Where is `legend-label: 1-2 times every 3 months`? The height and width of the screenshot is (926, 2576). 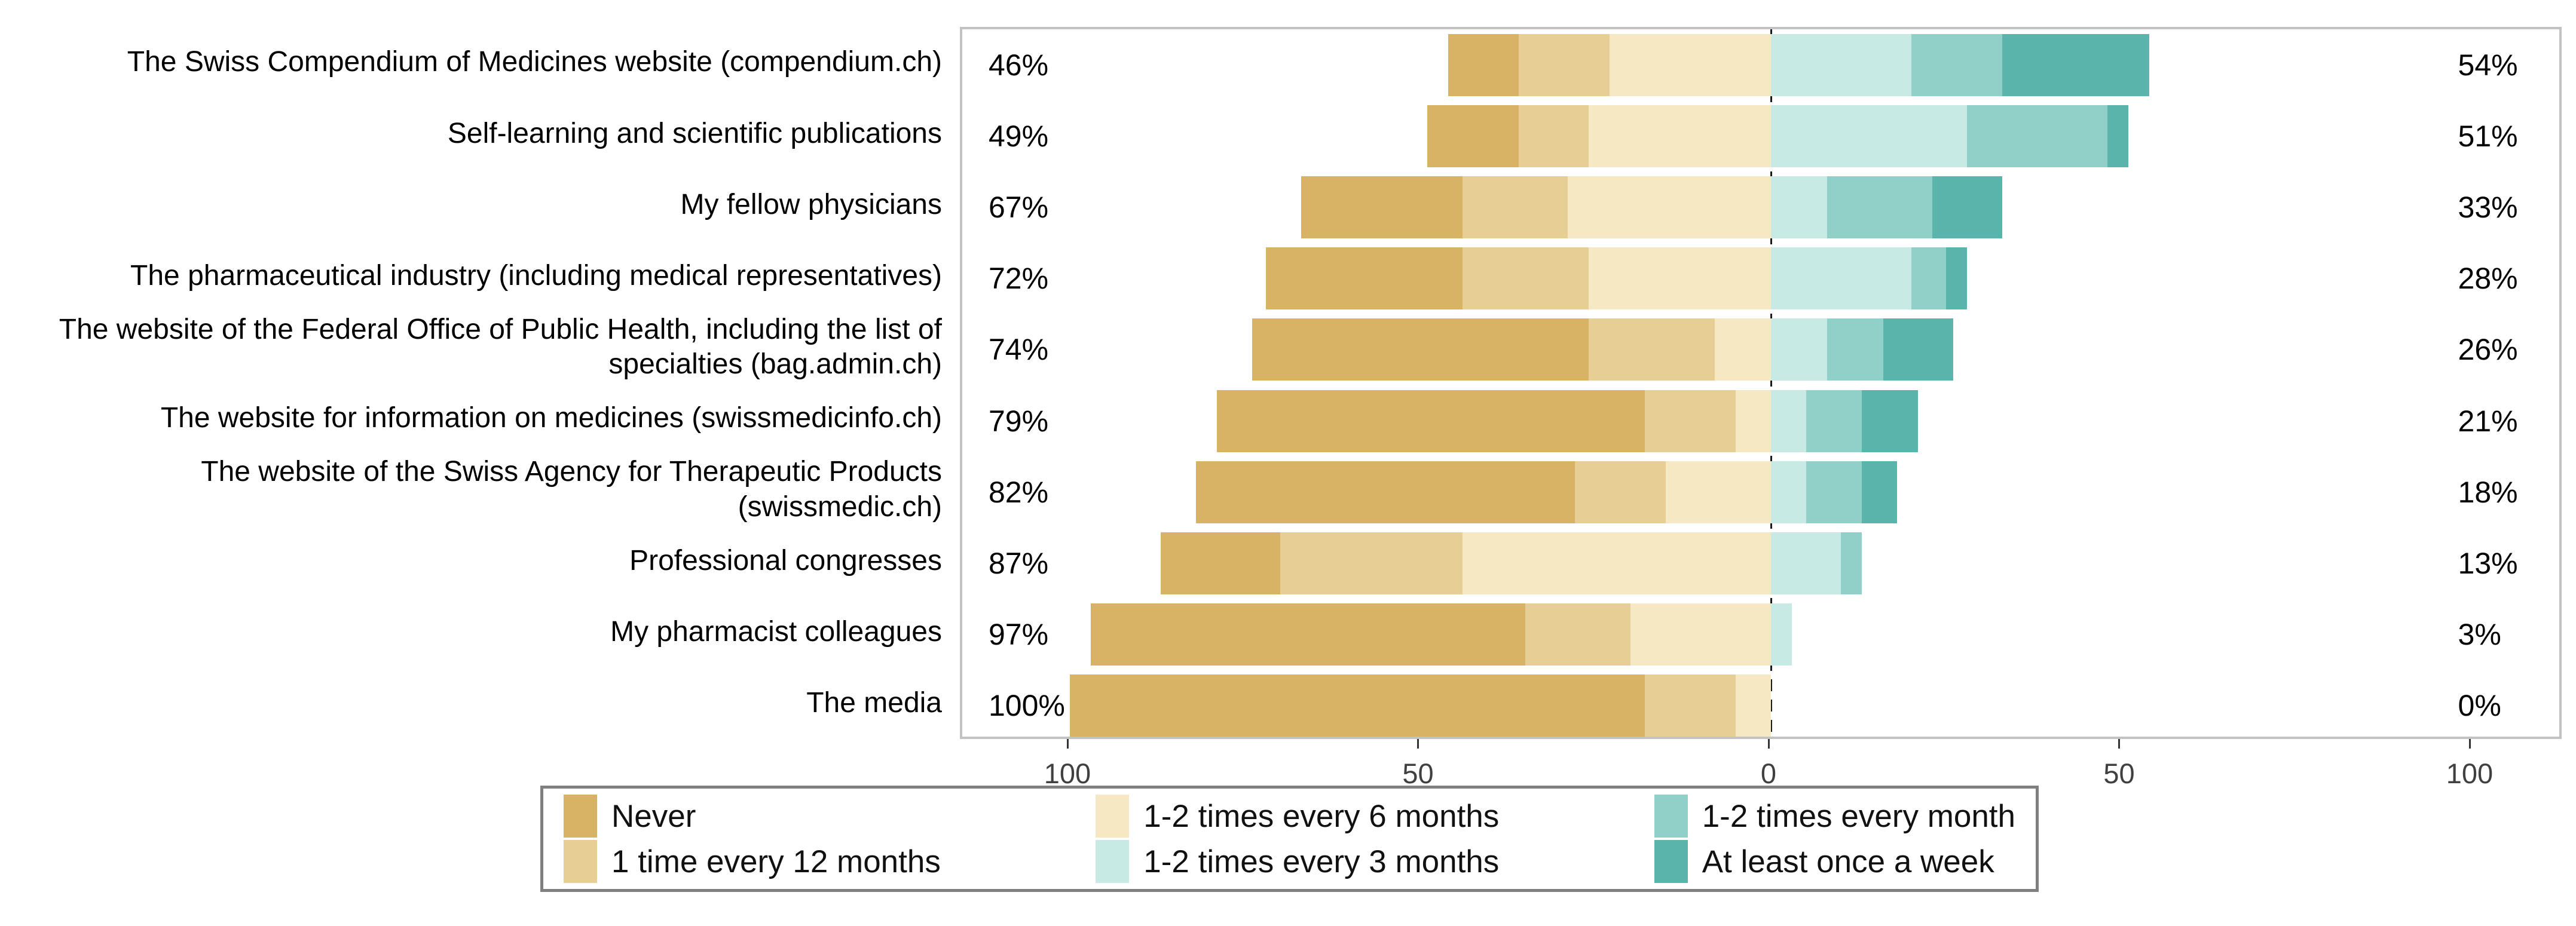
legend-label: 1-2 times every 3 months is located at coordinates (1321, 861).